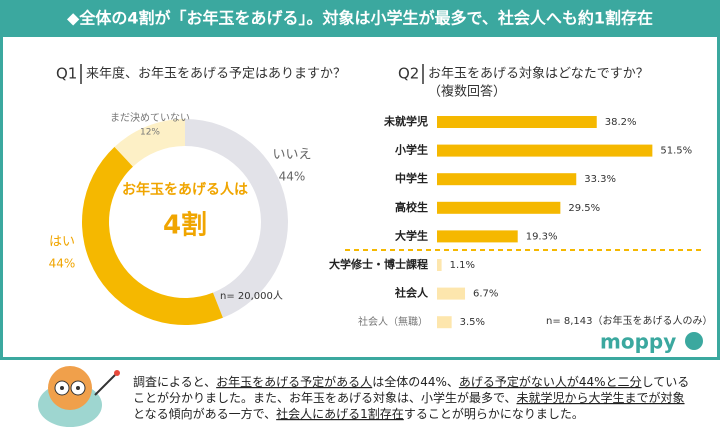 Image resolution: width=720 pixels, height=429 pixels. Describe the element at coordinates (621, 122) in the screenshot. I see `value-label: 38.2%` at that location.